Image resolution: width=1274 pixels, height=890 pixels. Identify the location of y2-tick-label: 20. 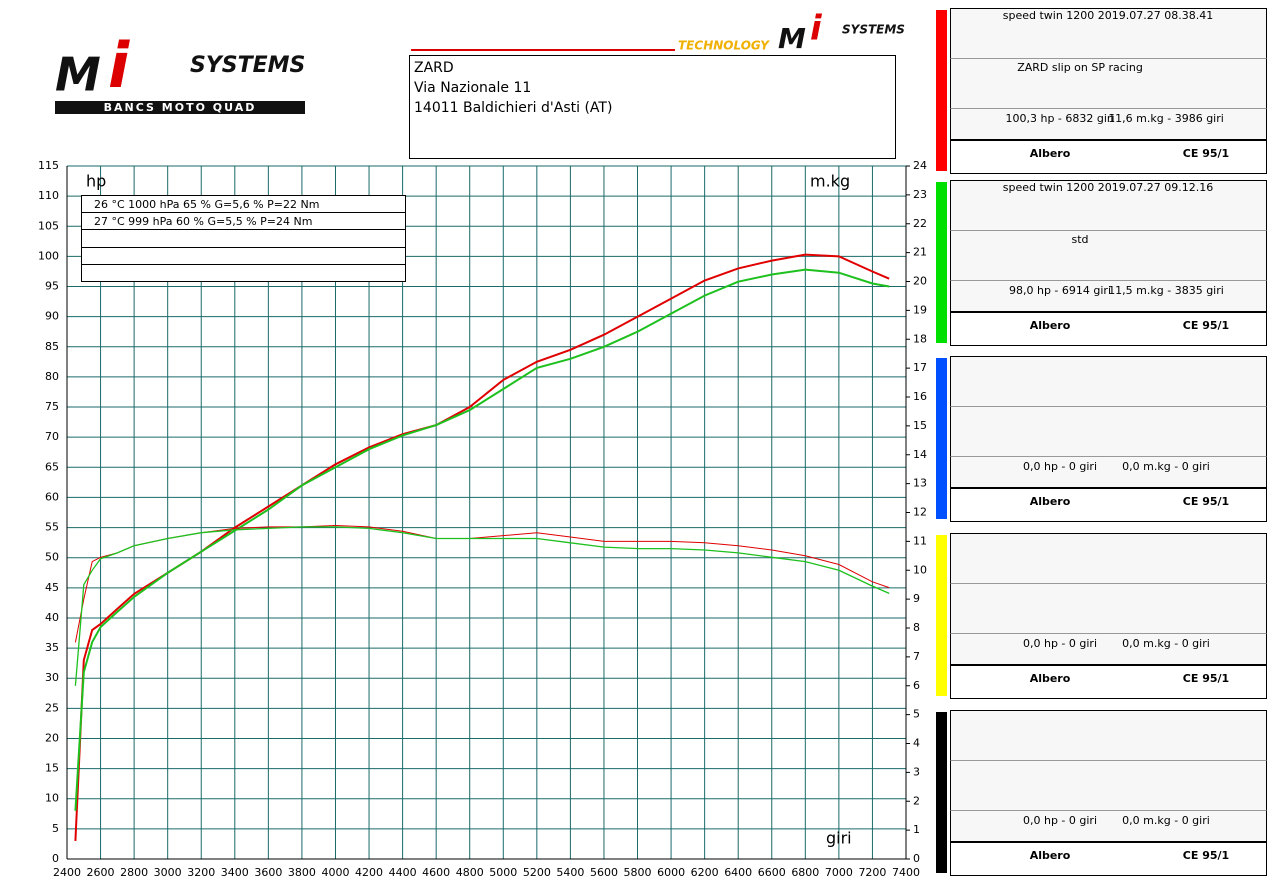
(920, 281).